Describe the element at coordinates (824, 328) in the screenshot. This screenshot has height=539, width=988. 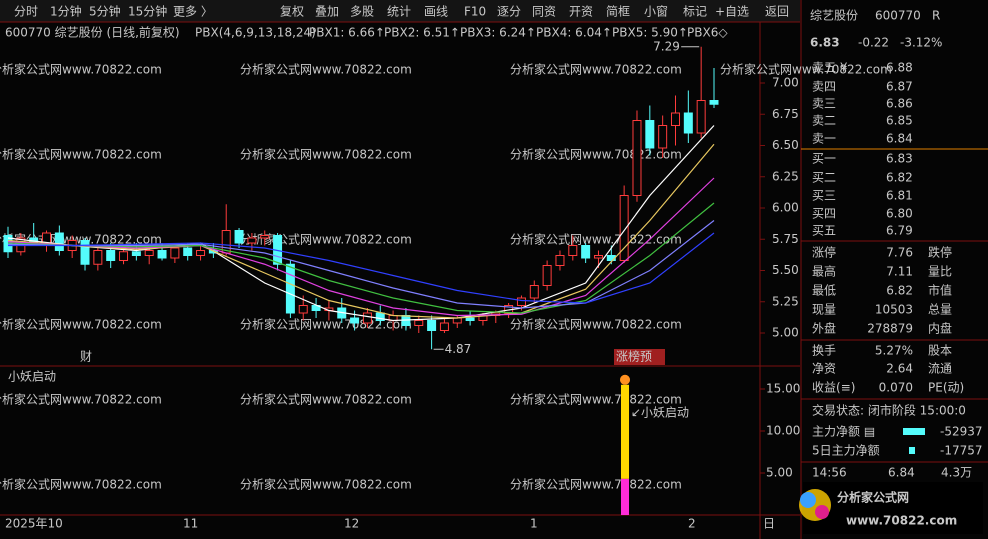
I see `stat-label: 外盘` at that location.